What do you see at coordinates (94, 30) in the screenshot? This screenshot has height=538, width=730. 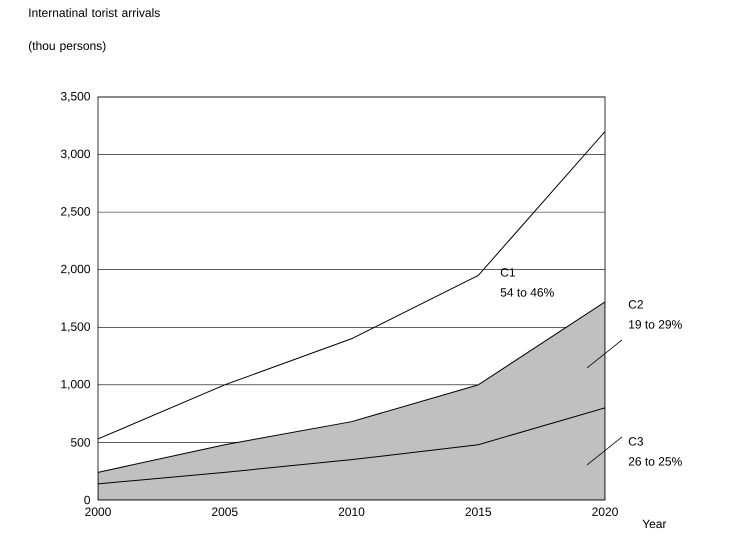 I see `text: Internatinal torist arrivals (thou persons)` at bounding box center [94, 30].